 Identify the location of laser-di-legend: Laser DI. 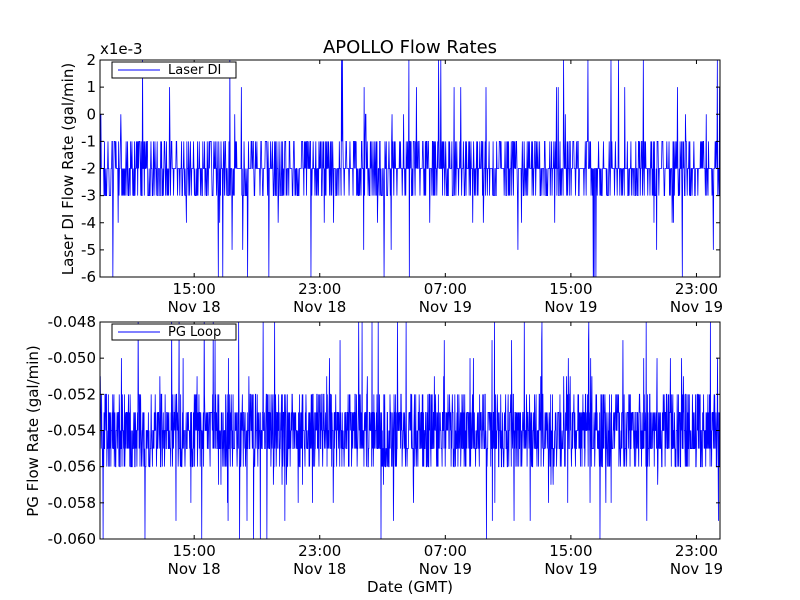
(174, 70).